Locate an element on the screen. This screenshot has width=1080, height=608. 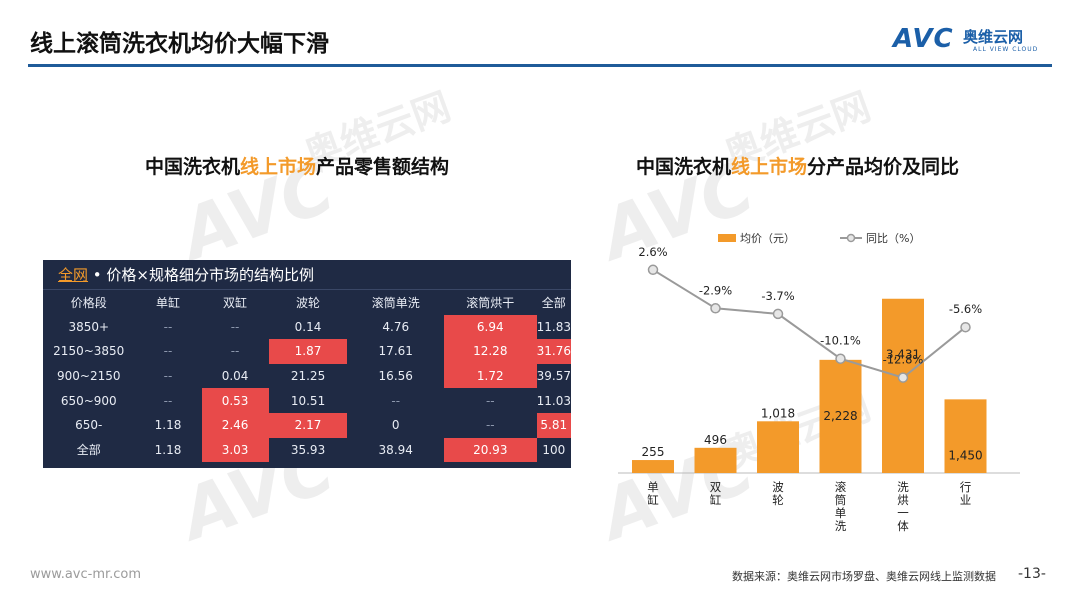
category-label: 双 is located at coordinates (716, 487).